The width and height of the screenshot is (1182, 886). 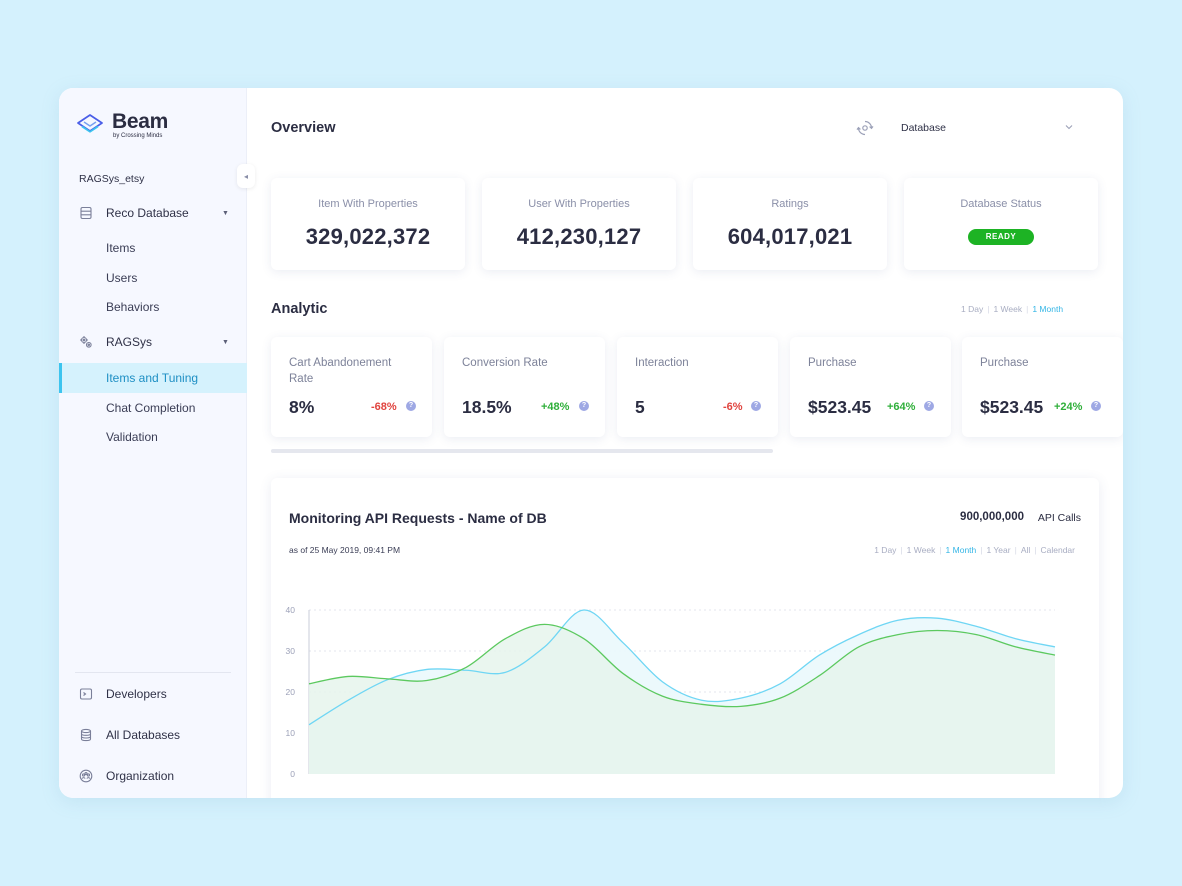 I want to click on brand-name: Beam, so click(x=140, y=121).